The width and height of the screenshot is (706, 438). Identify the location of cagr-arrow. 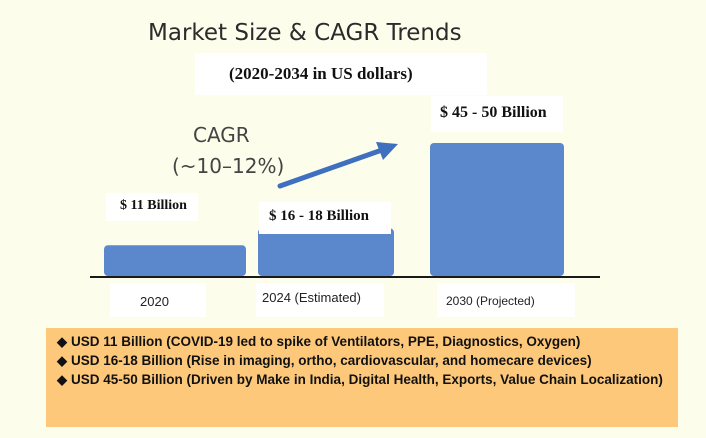
(337, 165).